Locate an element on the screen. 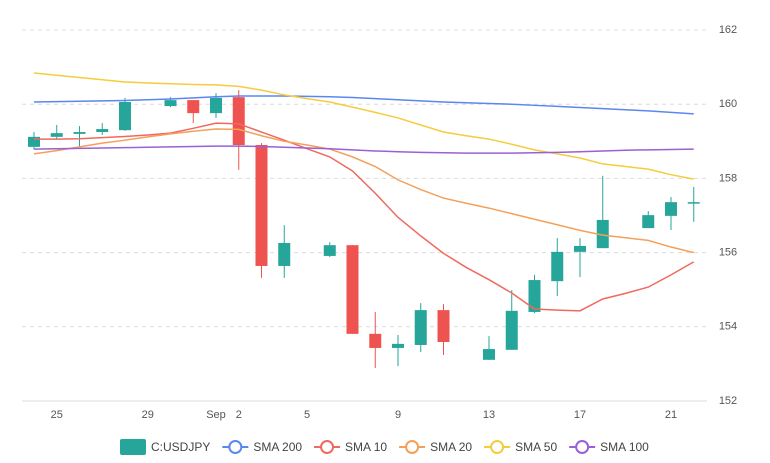 The width and height of the screenshot is (770, 463). legend-label: SMA 200 is located at coordinates (277, 447).